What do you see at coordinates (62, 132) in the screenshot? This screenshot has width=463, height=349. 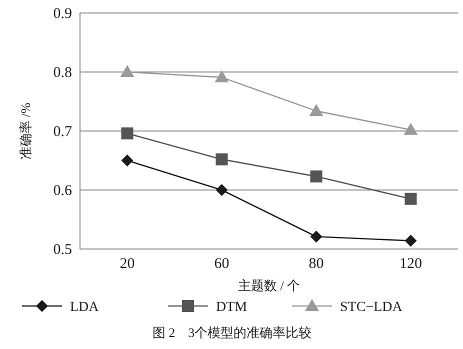 I see `y-tick-label: 0.7` at bounding box center [62, 132].